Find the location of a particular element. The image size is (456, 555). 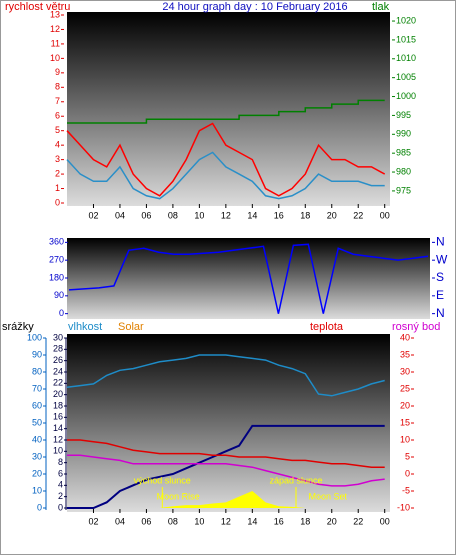

y-tick-label: 3 is located at coordinates (57, 159).